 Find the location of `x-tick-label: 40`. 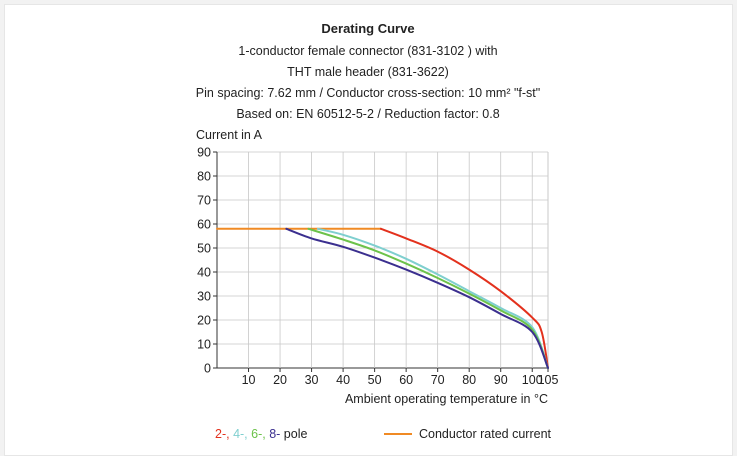

x-tick-label: 40 is located at coordinates (343, 380).